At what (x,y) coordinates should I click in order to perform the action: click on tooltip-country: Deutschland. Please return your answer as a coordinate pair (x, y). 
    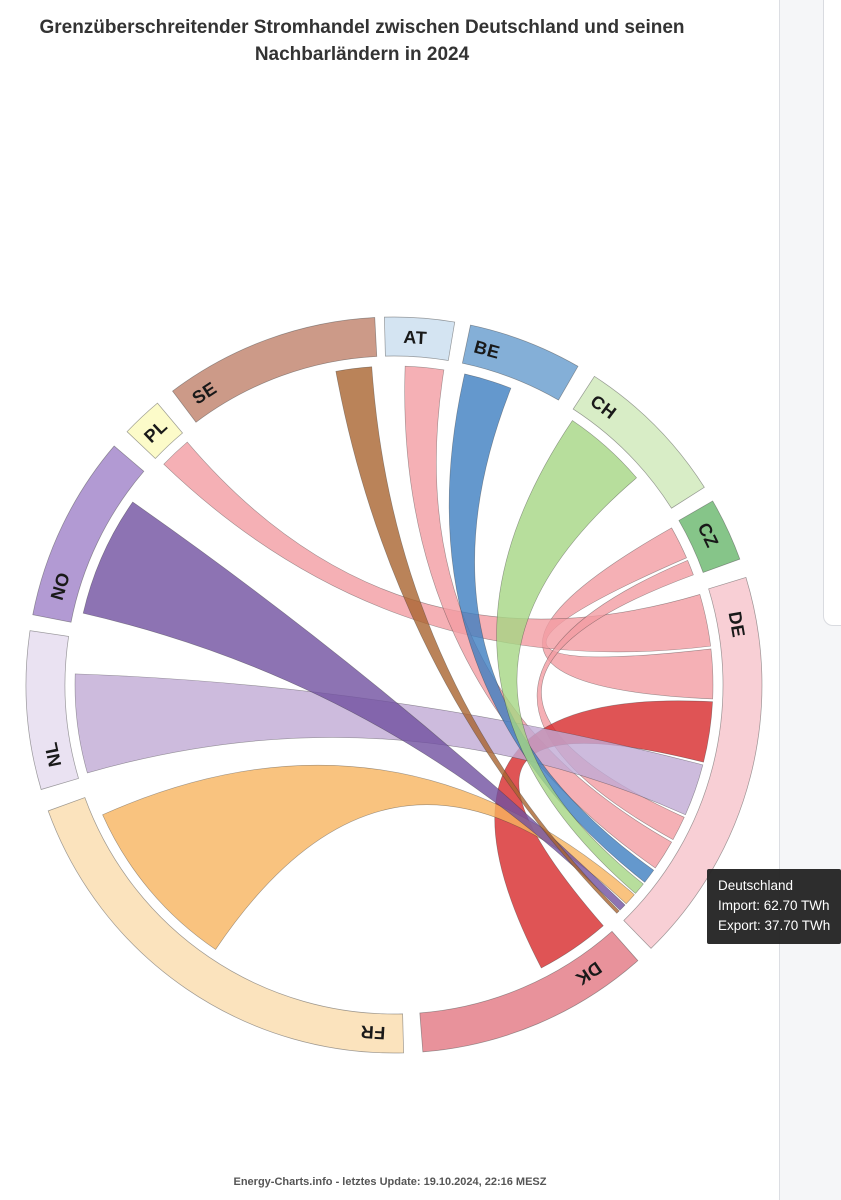
    Looking at the image, I should click on (756, 885).